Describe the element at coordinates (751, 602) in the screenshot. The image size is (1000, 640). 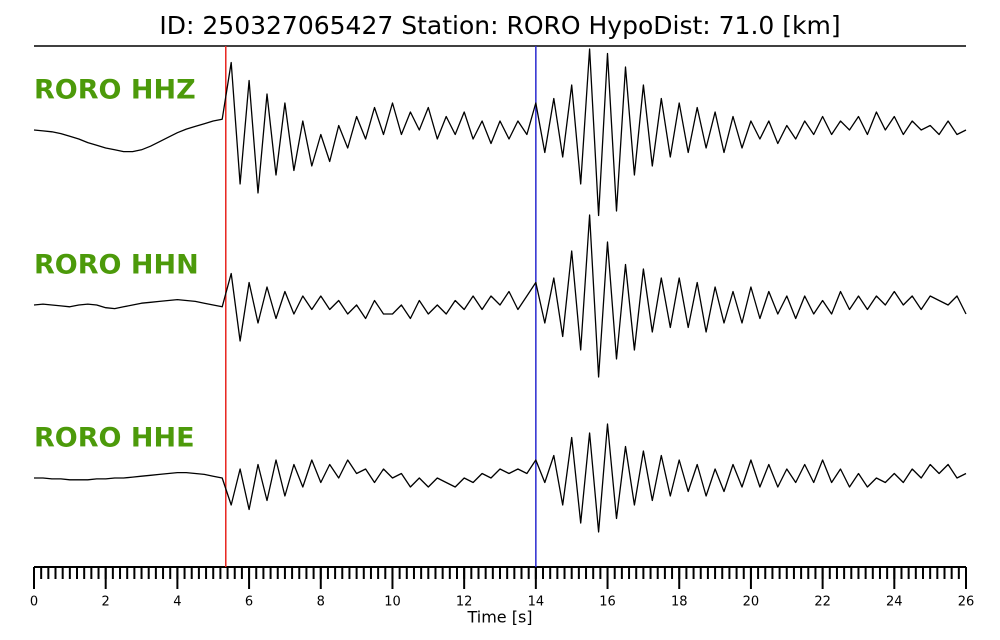
I see `x-tick-label: 20` at that location.